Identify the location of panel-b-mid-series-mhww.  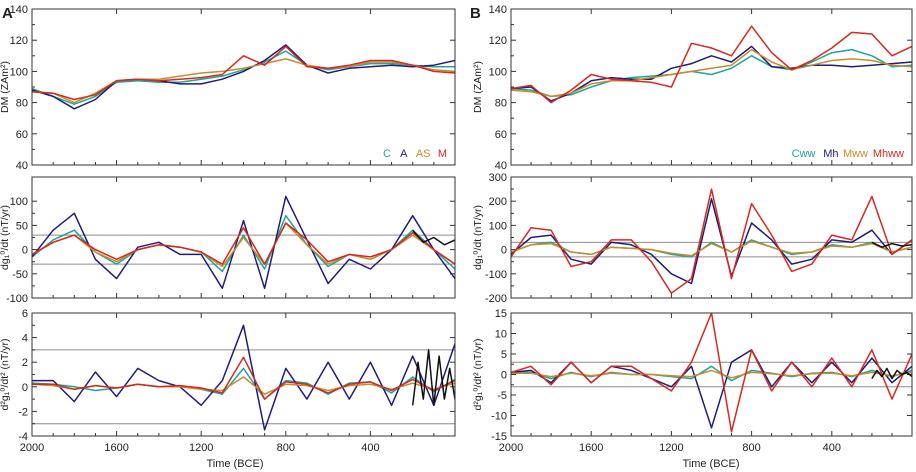
(711, 241).